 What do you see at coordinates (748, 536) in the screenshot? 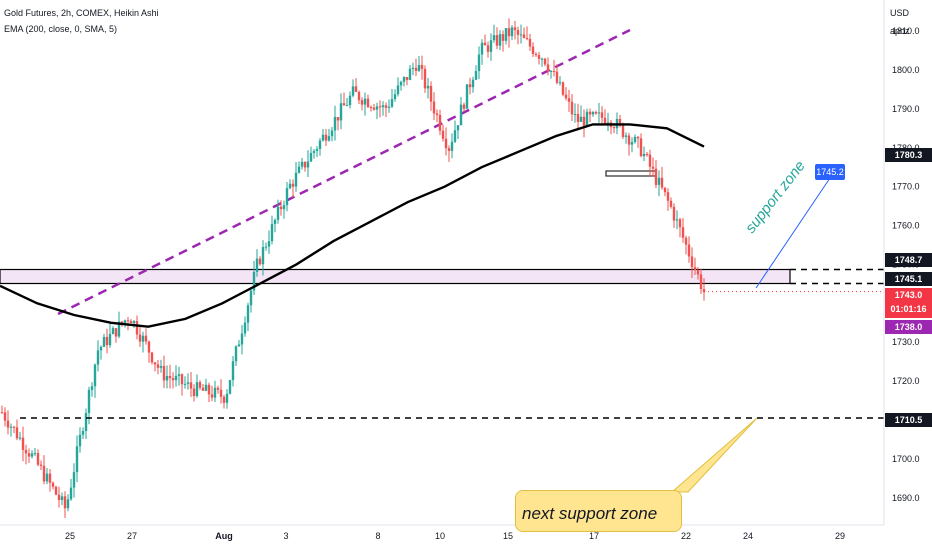
I see `x-tick-label: 24` at bounding box center [748, 536].